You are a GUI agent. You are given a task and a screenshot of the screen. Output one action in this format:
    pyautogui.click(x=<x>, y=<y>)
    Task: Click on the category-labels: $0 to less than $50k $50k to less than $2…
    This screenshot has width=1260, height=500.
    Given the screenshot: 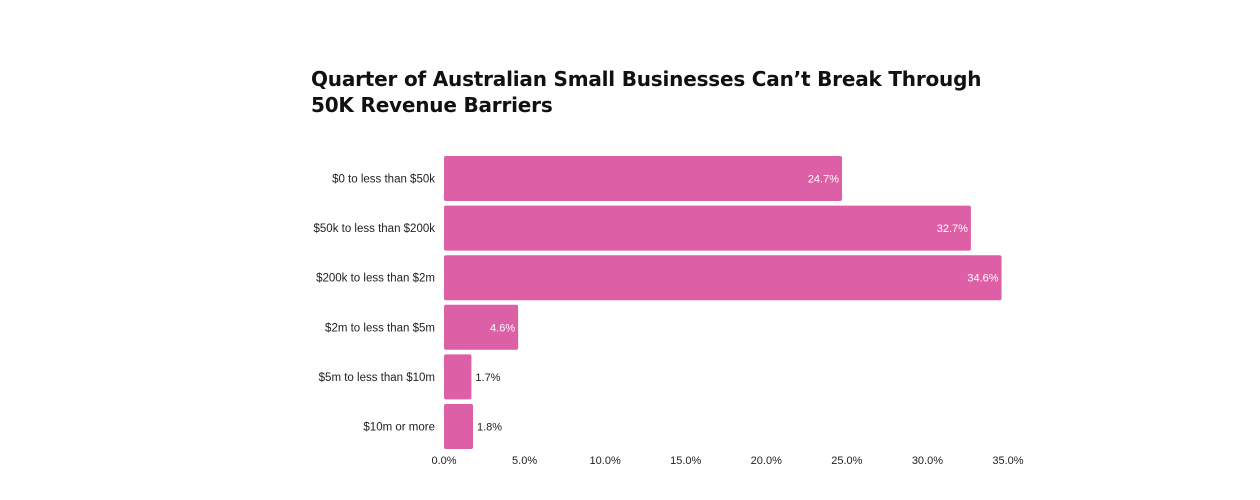 What is the action you would take?
    pyautogui.click(x=375, y=304)
    